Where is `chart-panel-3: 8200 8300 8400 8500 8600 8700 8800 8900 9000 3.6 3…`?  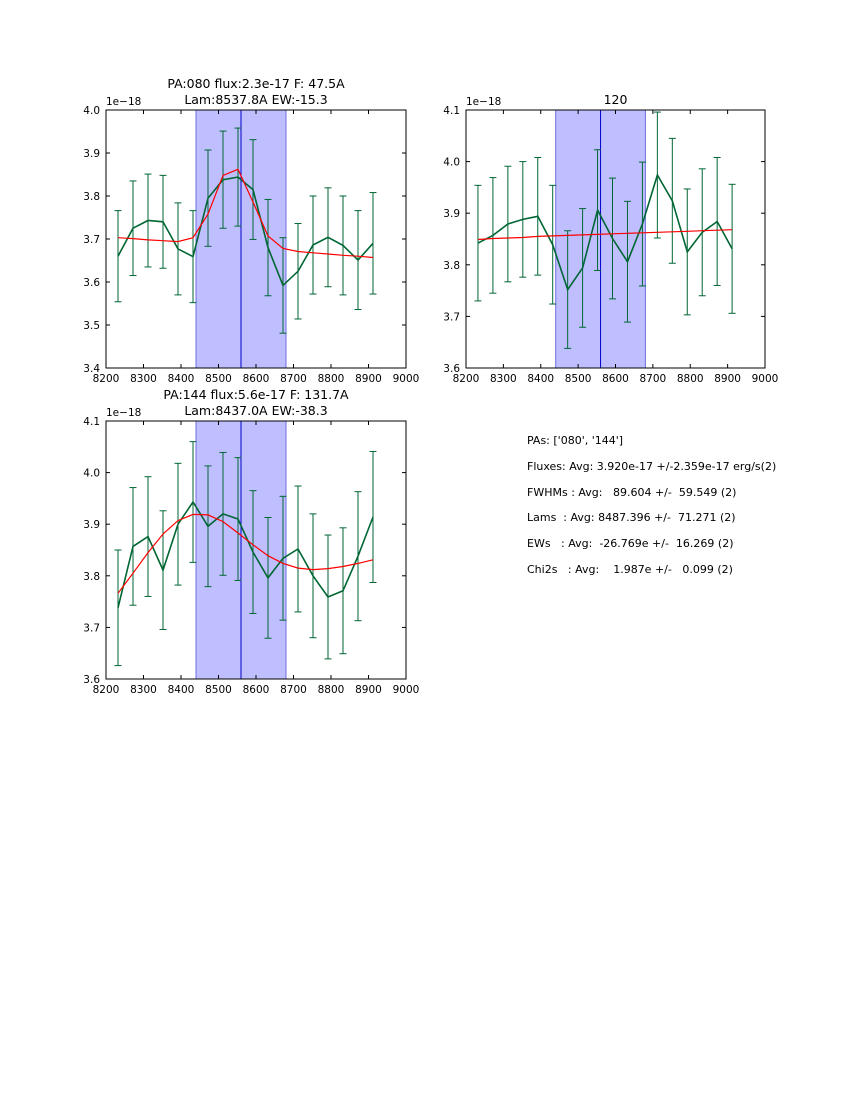
chart-panel-3: 8200 8300 8400 8500 8600 8700 8800 8900 9000 3.6 3… is located at coordinates (251, 541).